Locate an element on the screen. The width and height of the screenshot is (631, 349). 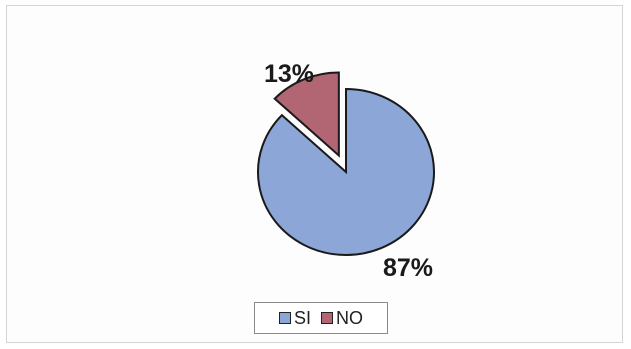
legend-label-no: NO is located at coordinates (349, 317).